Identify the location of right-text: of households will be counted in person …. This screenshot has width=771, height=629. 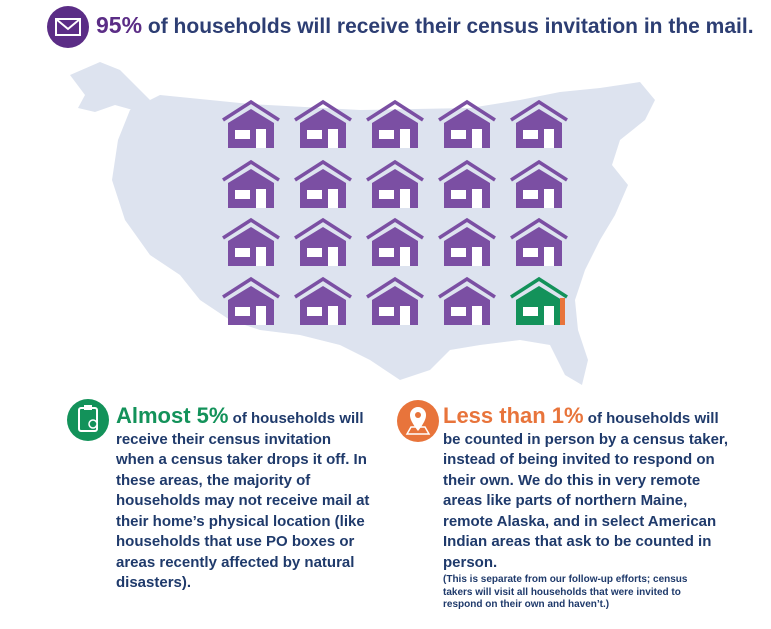
(586, 490).